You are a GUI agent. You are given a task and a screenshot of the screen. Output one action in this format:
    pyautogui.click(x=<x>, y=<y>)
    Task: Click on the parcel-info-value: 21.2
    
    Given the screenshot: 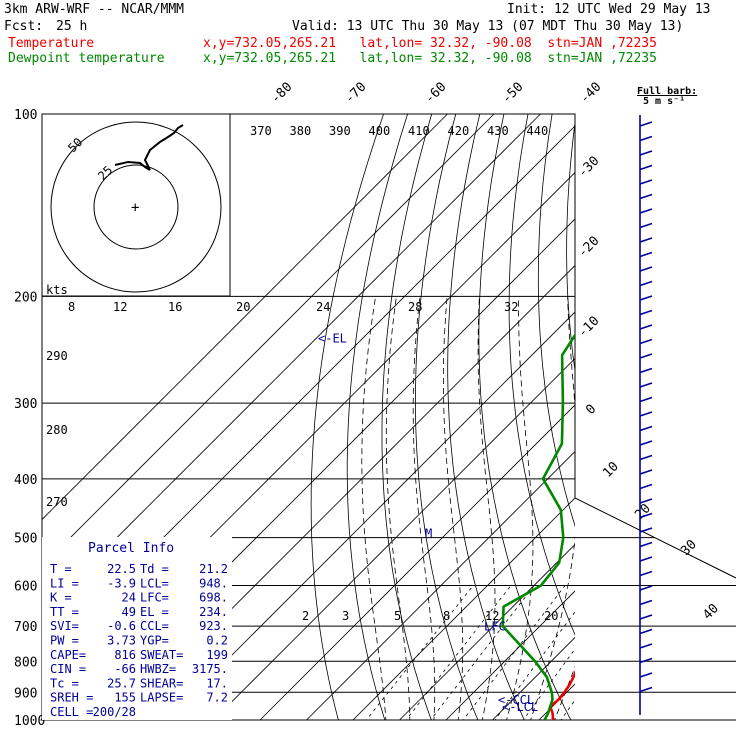 What is the action you would take?
    pyautogui.click(x=213, y=569)
    